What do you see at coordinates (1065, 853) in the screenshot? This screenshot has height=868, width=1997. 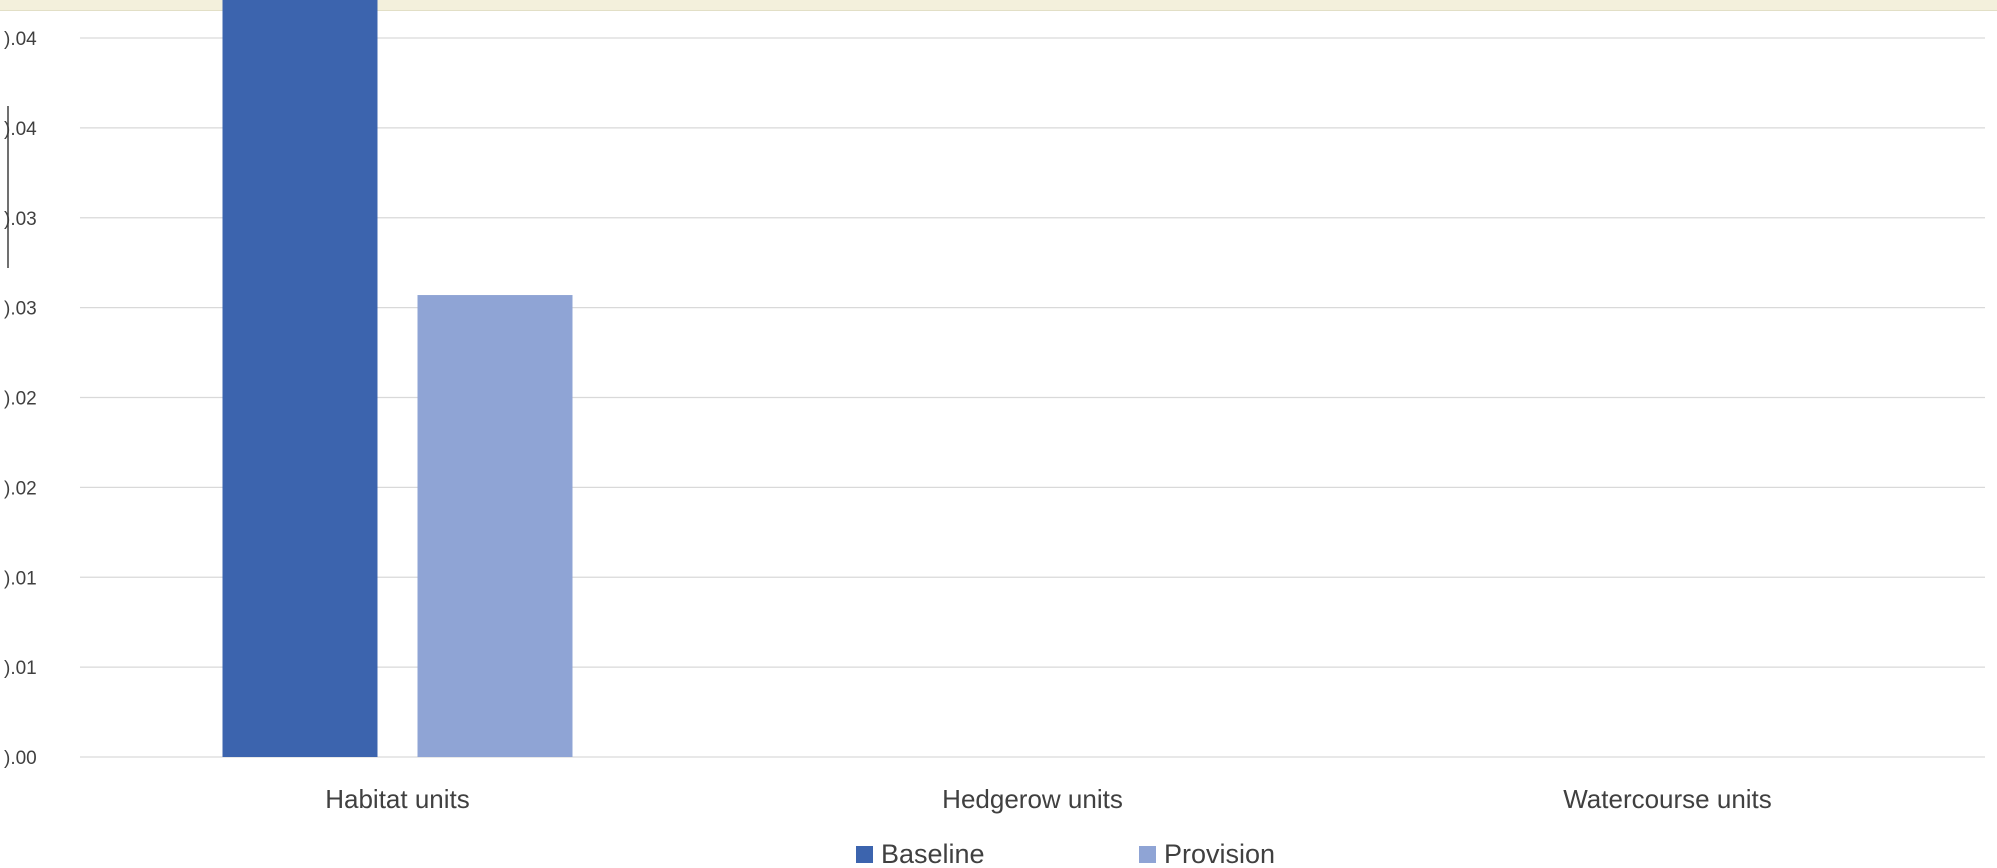 I see `legend: Baseline Provision` at bounding box center [1065, 853].